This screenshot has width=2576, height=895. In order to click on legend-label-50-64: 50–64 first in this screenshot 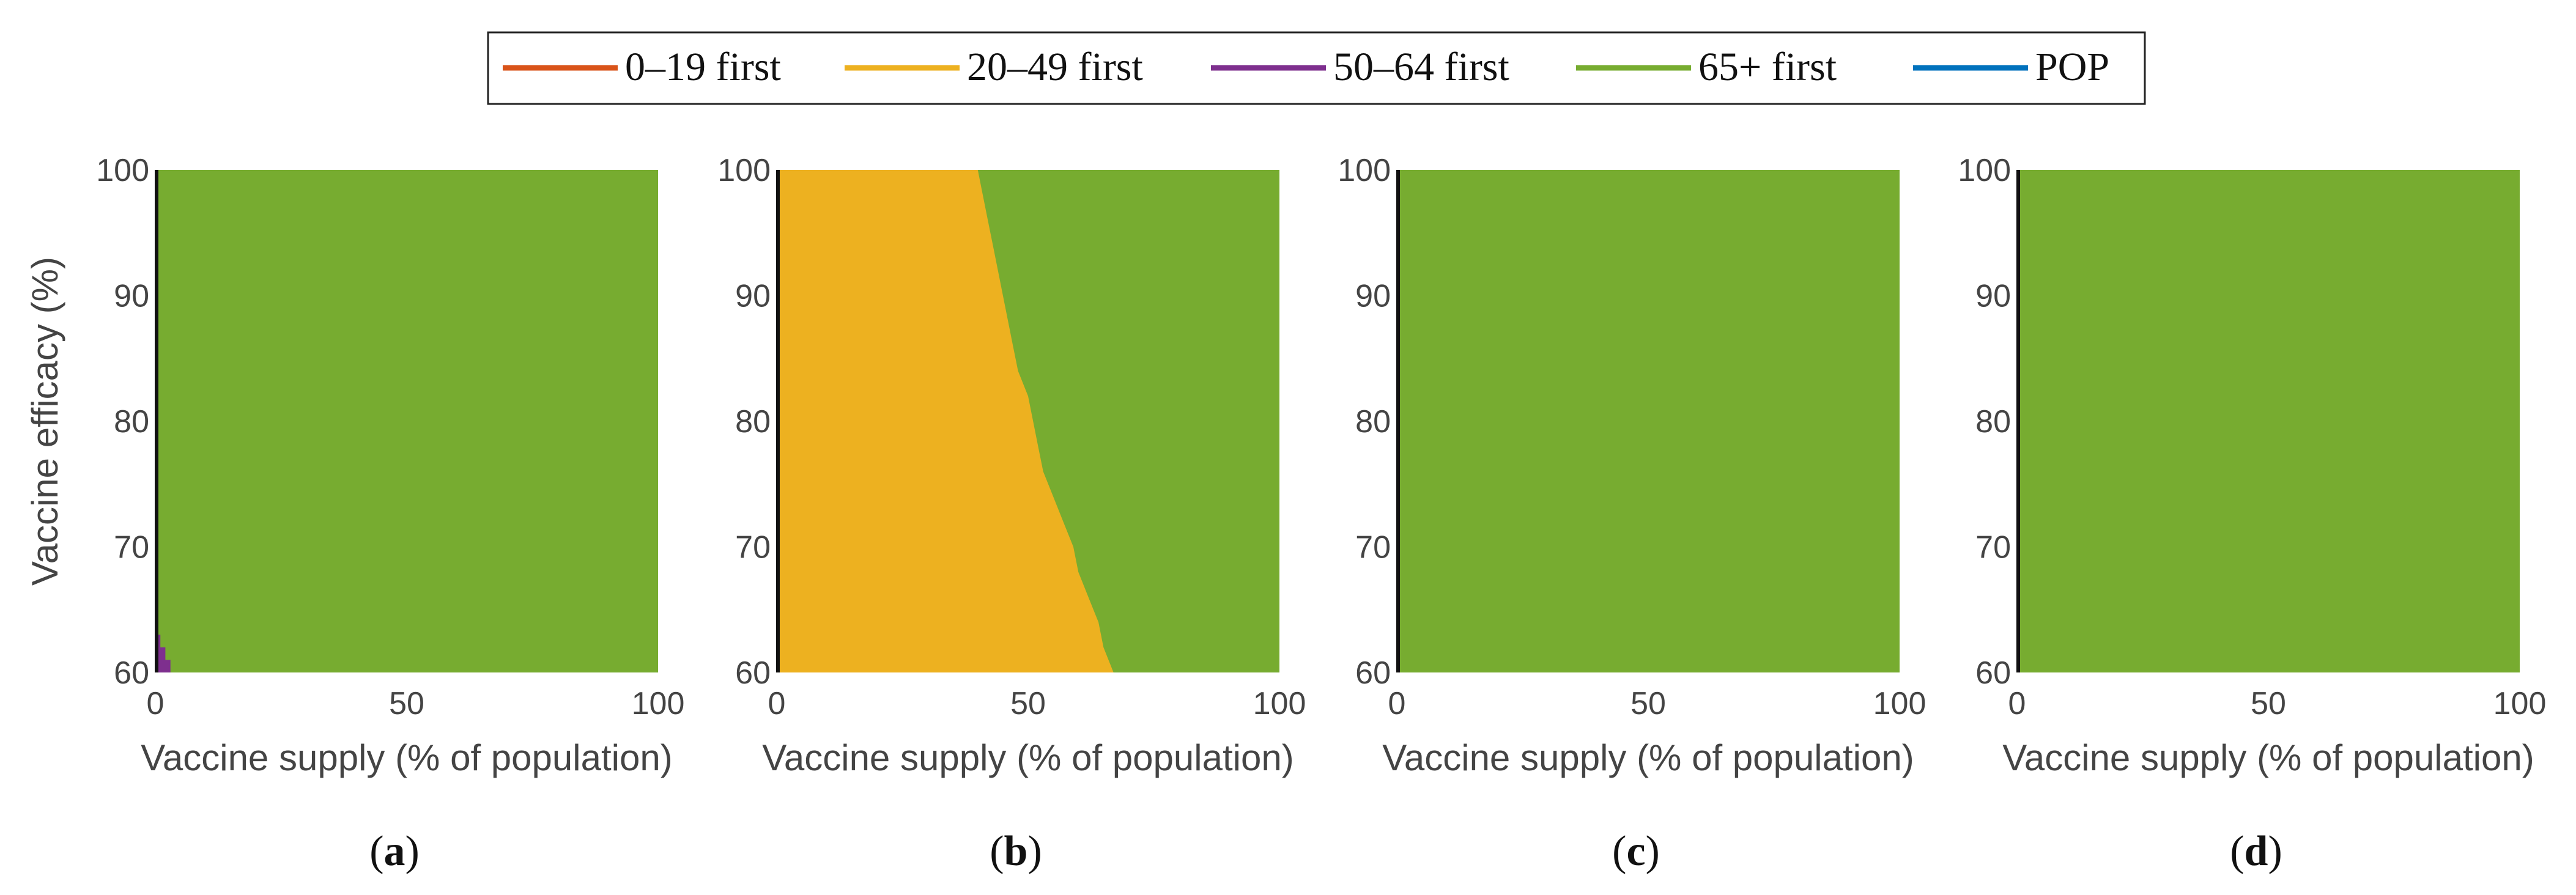, I will do `click(1421, 67)`.